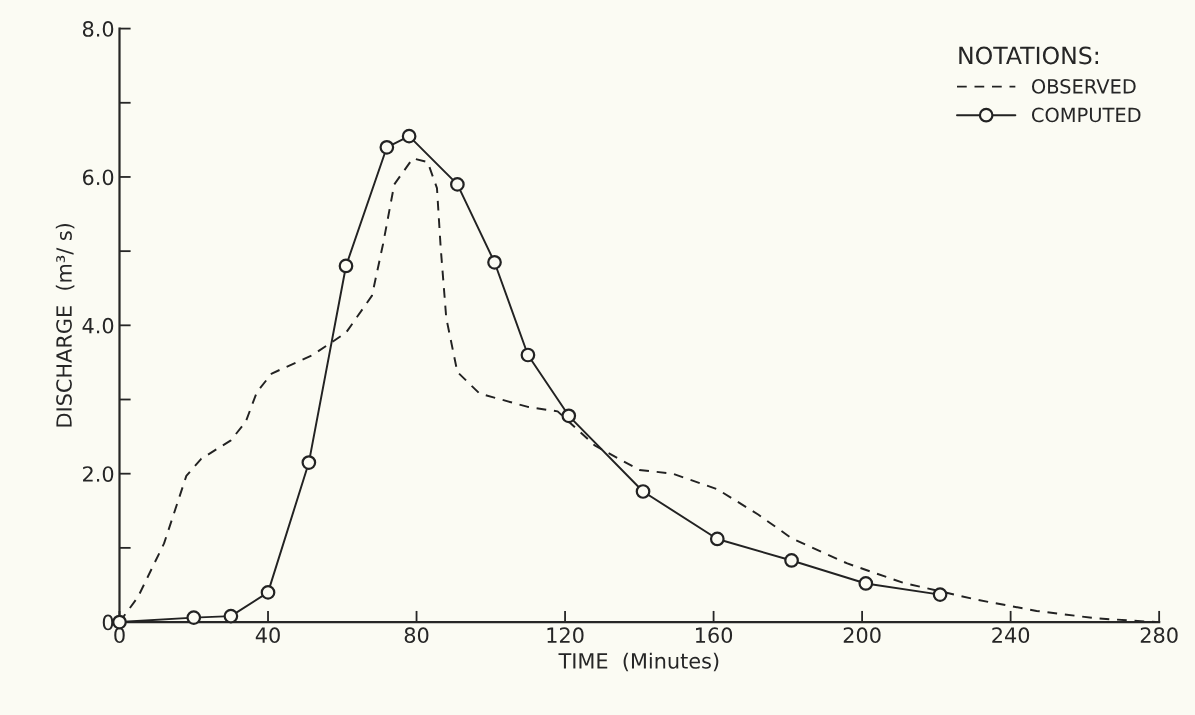 The width and height of the screenshot is (1195, 715). Describe the element at coordinates (98, 29) in the screenshot. I see `y-tick-label: 8.0` at that location.